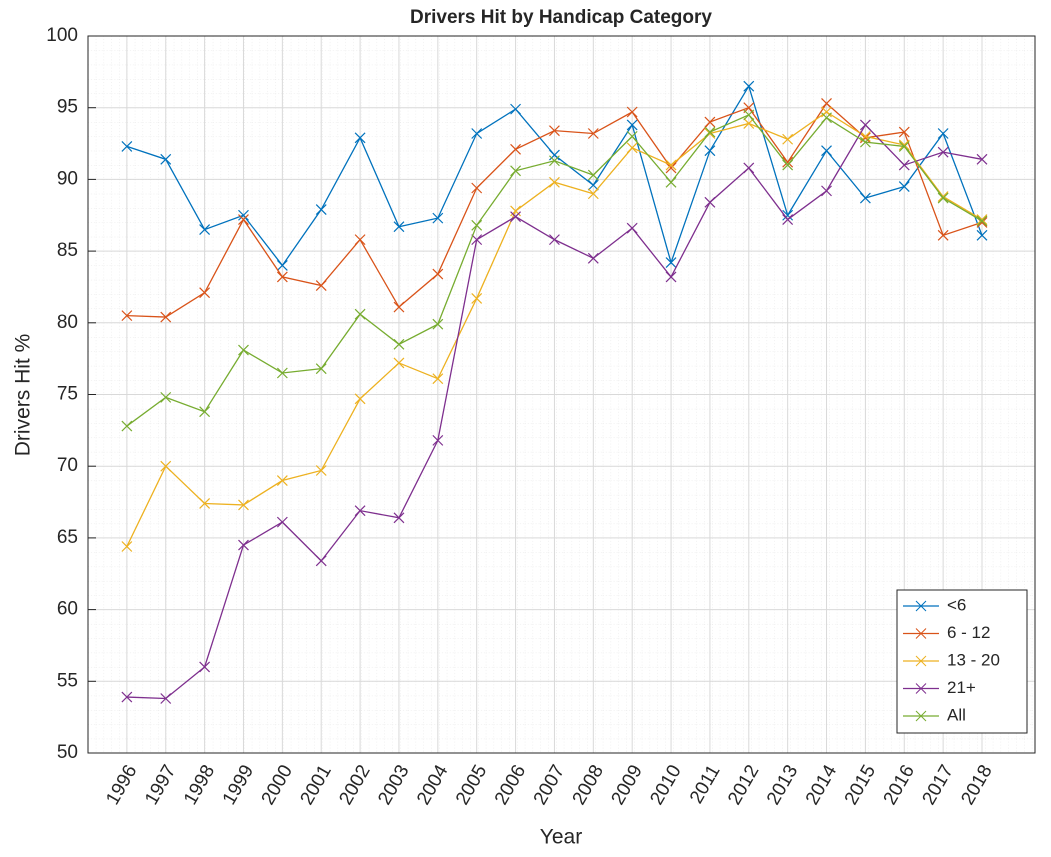 The image size is (1051, 857). I want to click on x-tick-label: 2009, so click(627, 785).